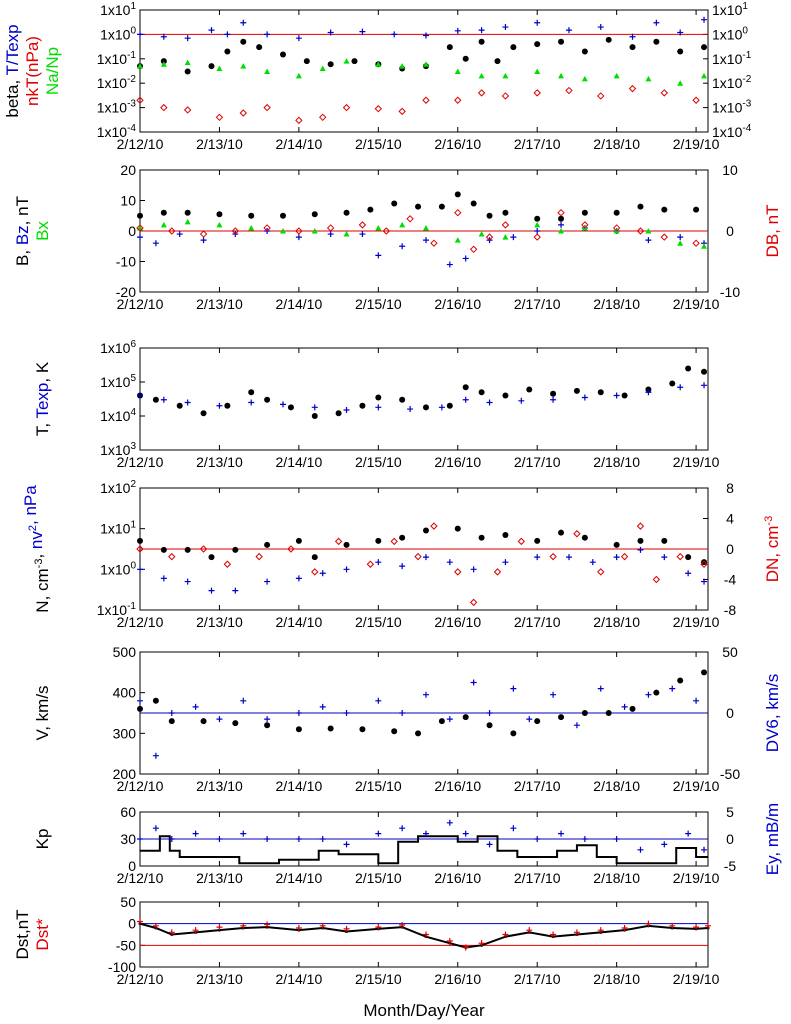 The width and height of the screenshot is (791, 1024). What do you see at coordinates (730, 488) in the screenshot?
I see `y-right-tick-label: 8` at bounding box center [730, 488].